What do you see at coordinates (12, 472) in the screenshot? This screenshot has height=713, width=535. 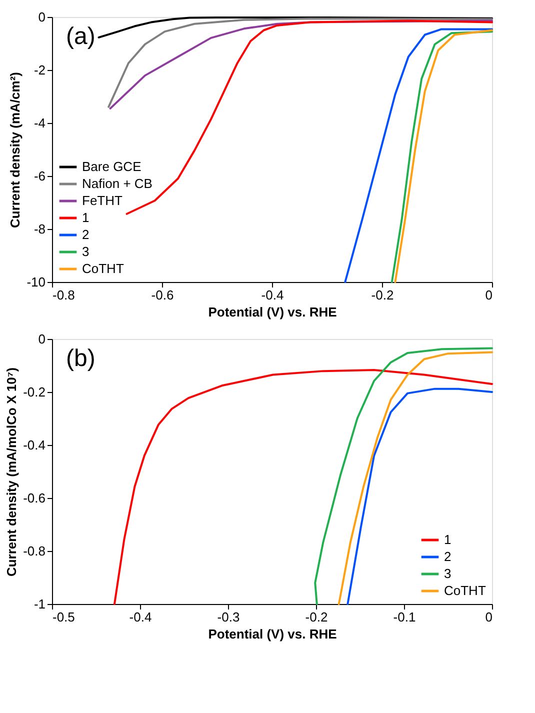 I see `y-axis-title: Current density (mA/molCo X 10⁷)` at bounding box center [12, 472].